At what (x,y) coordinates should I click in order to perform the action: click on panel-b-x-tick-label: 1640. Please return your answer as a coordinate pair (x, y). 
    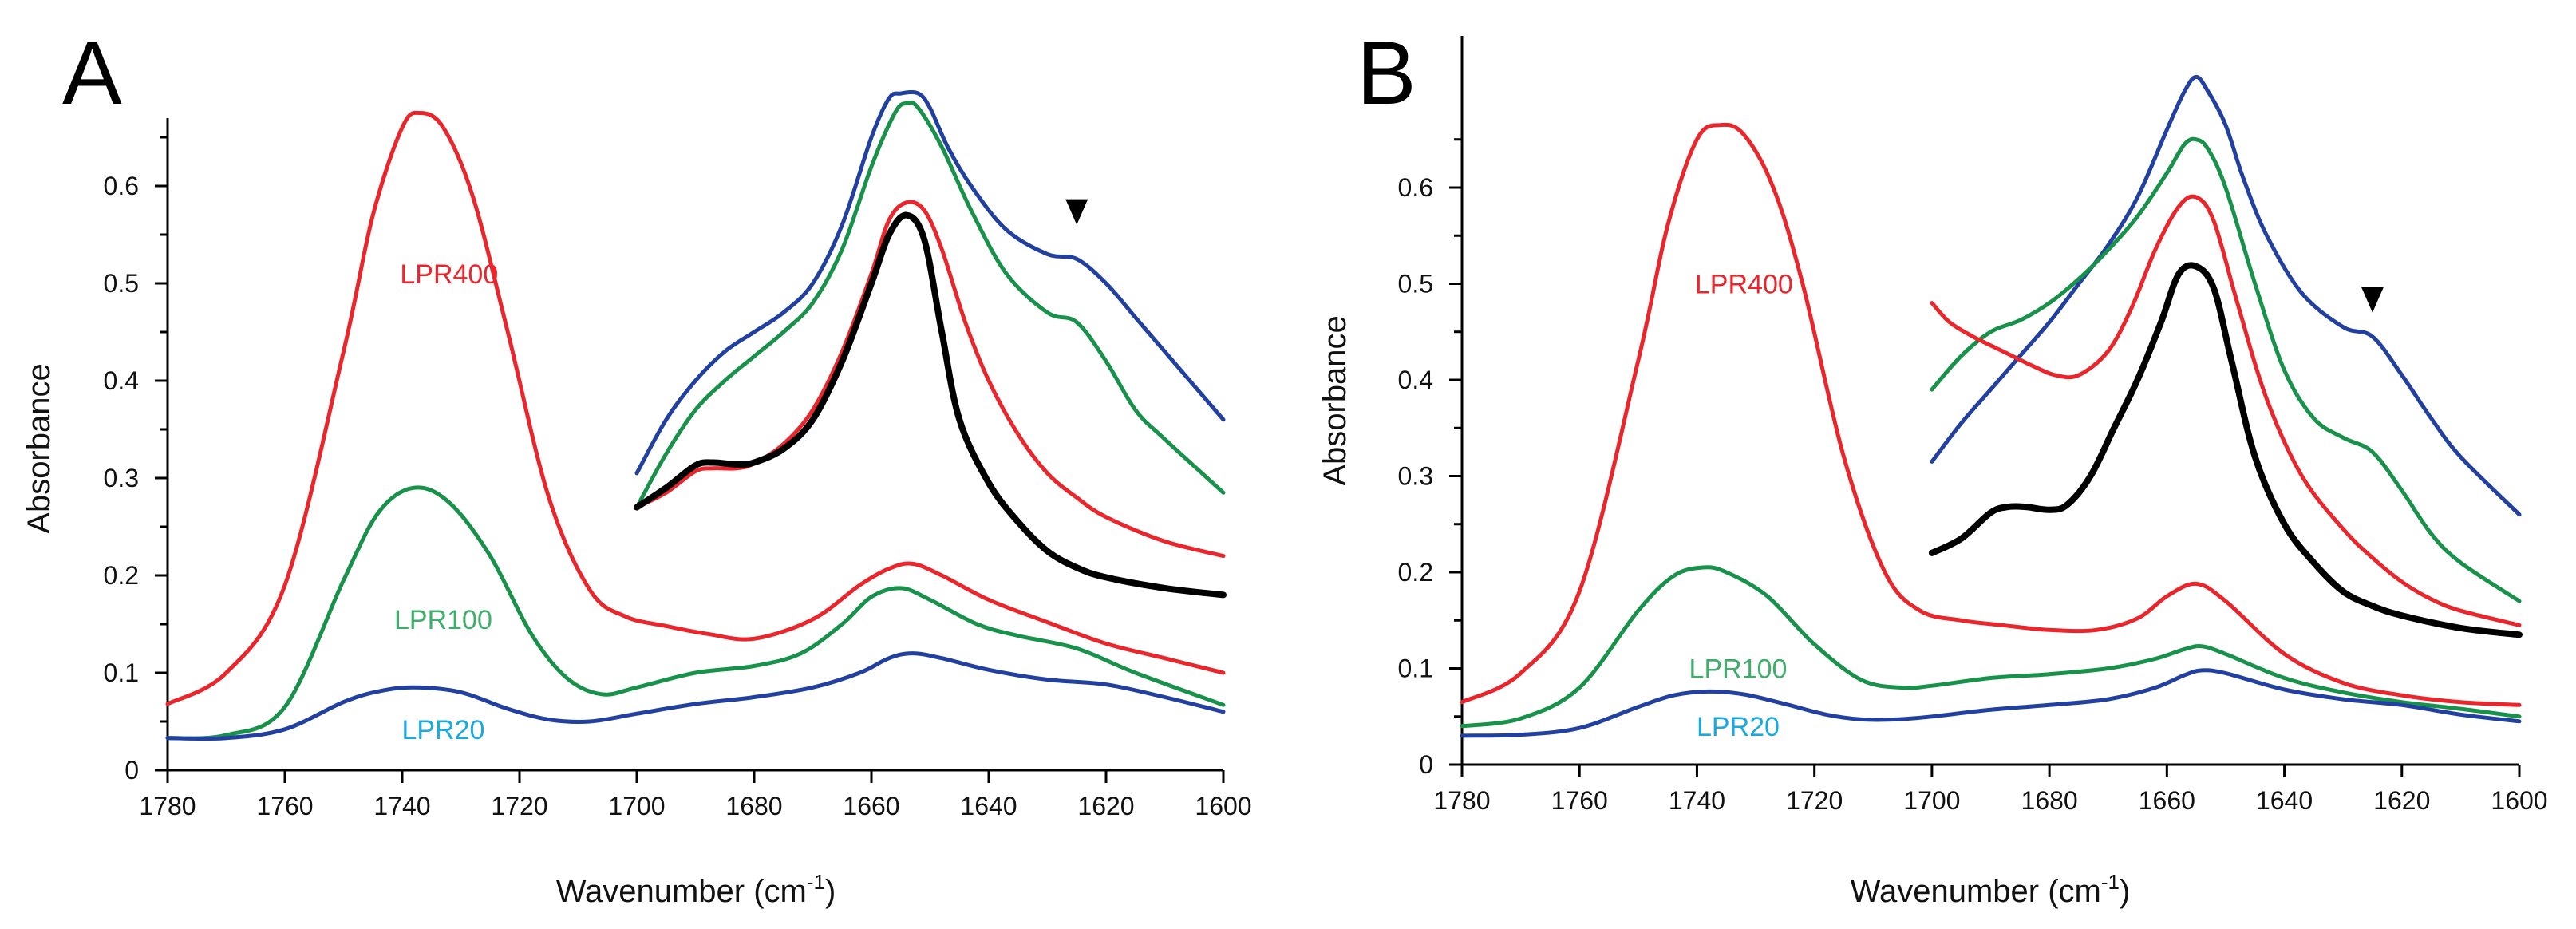
    Looking at the image, I should click on (2284, 801).